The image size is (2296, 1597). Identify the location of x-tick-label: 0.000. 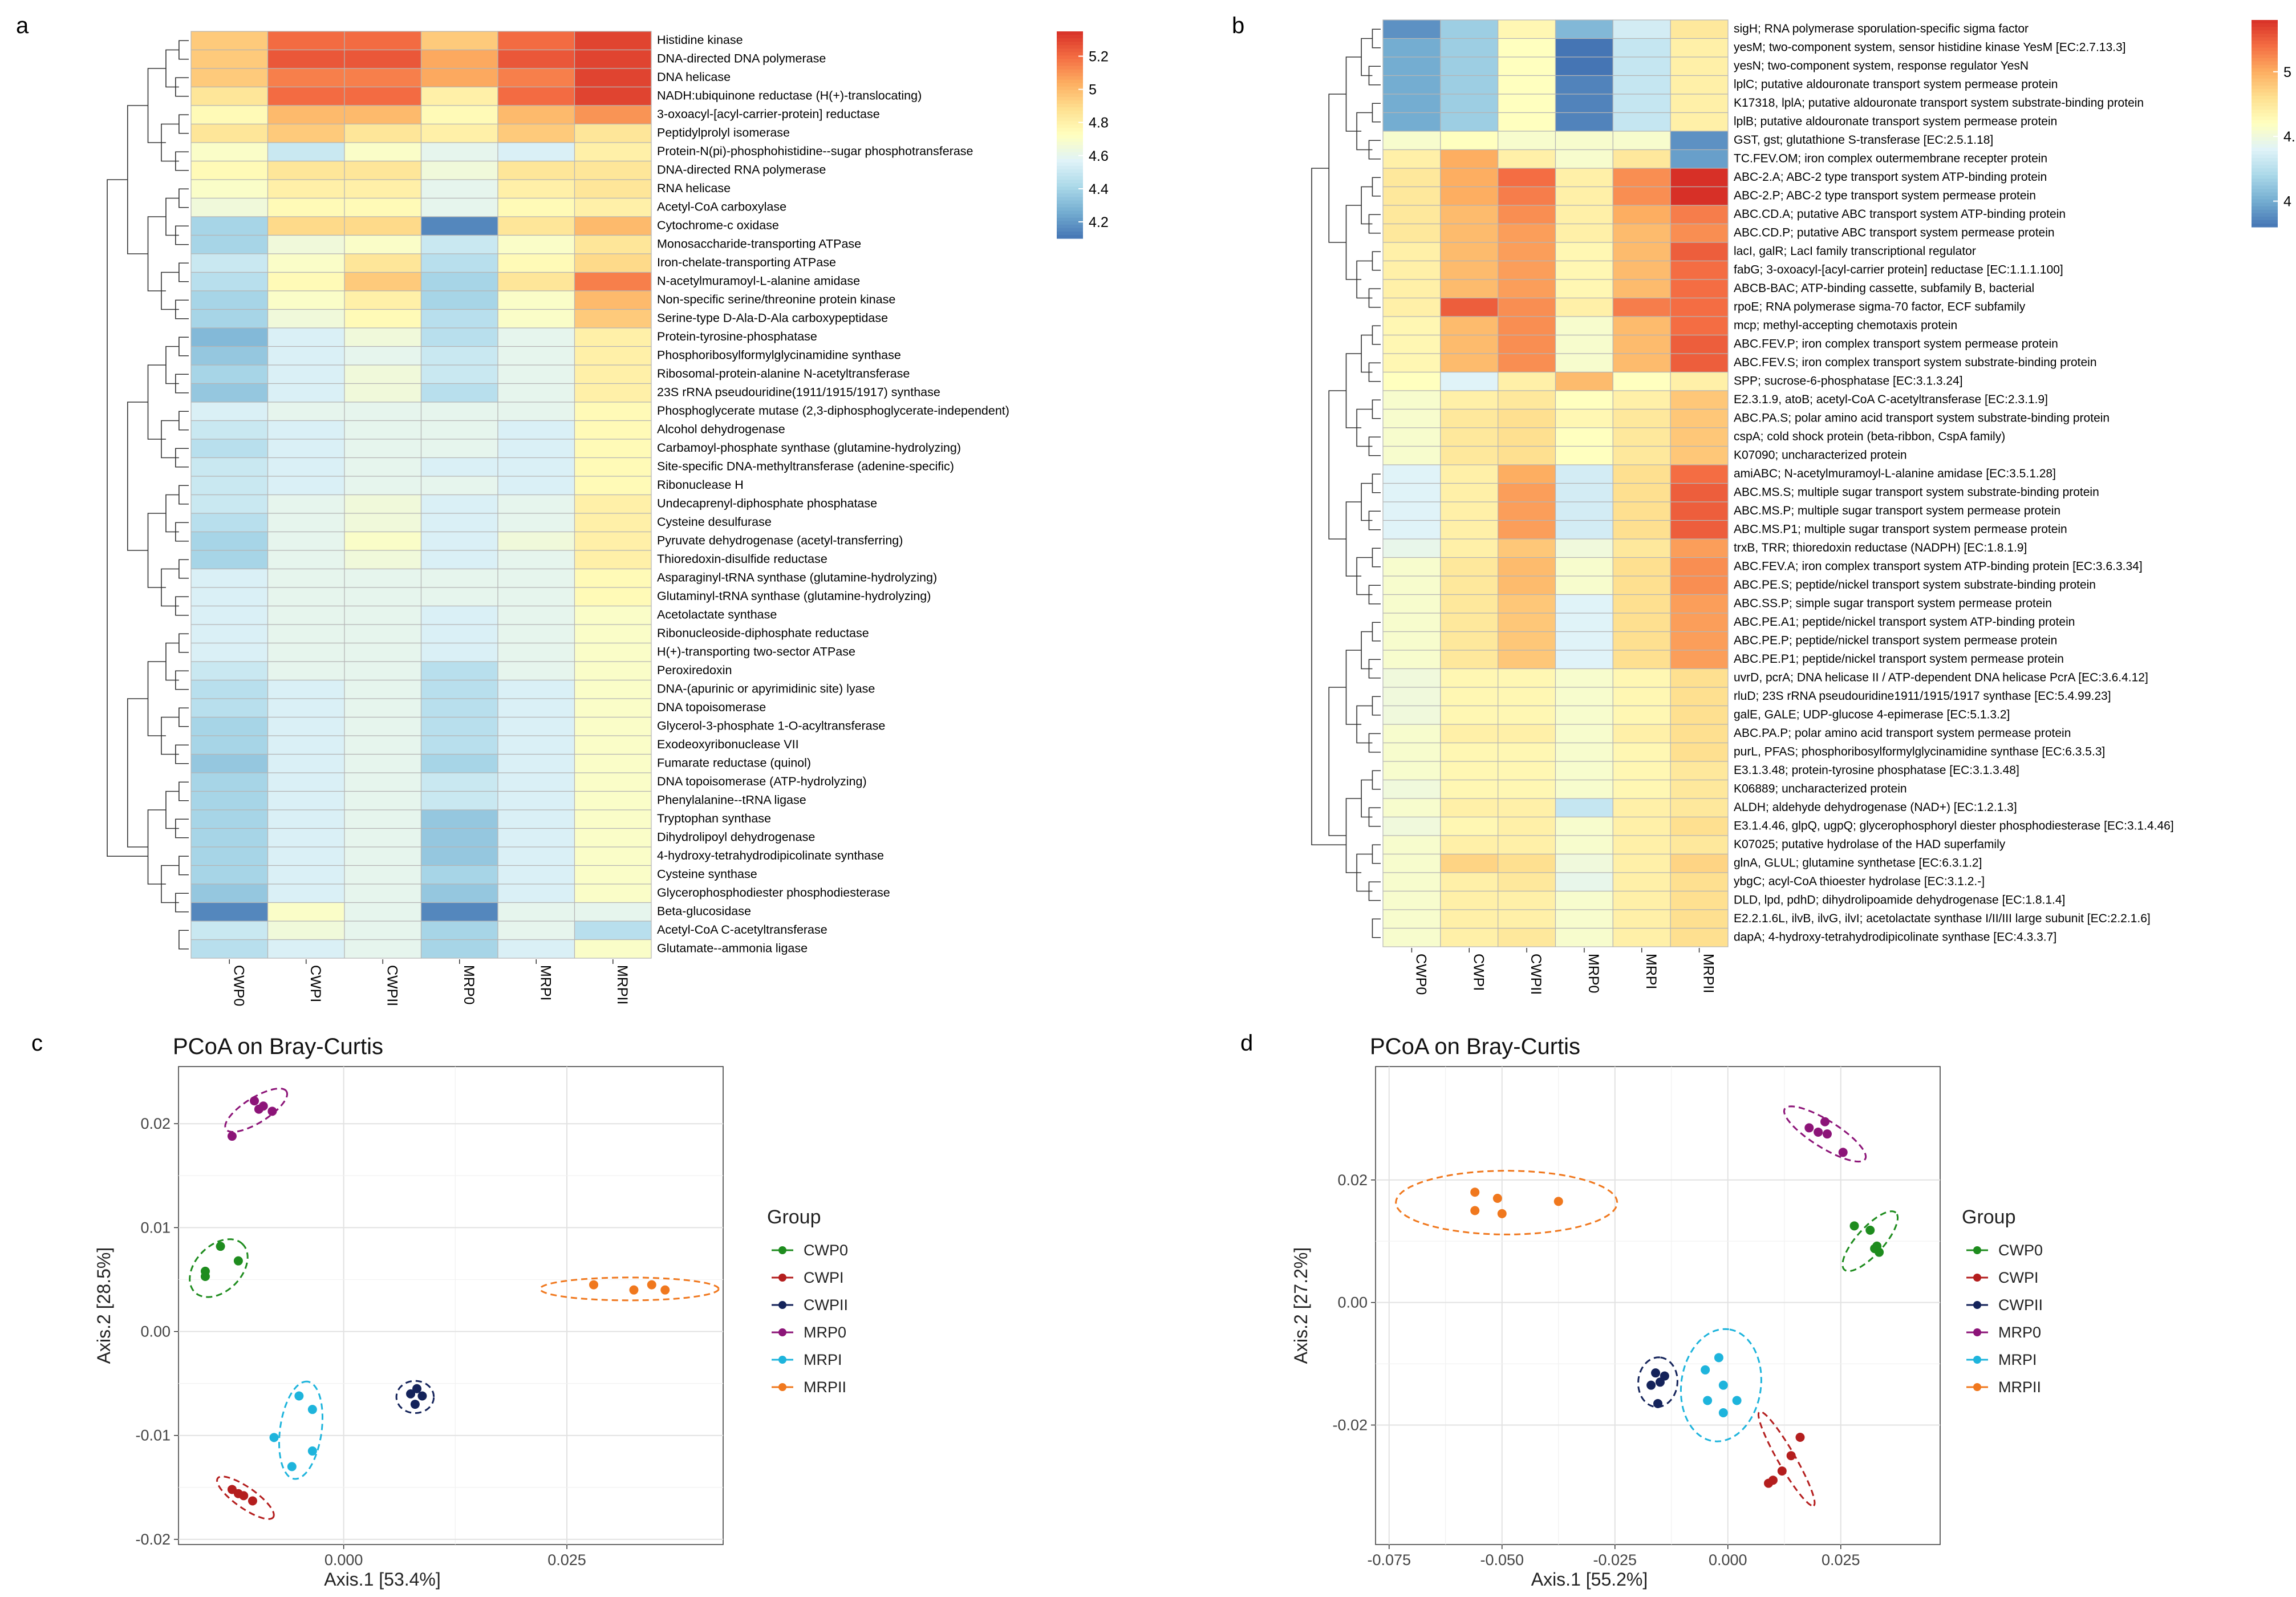
(1728, 1559).